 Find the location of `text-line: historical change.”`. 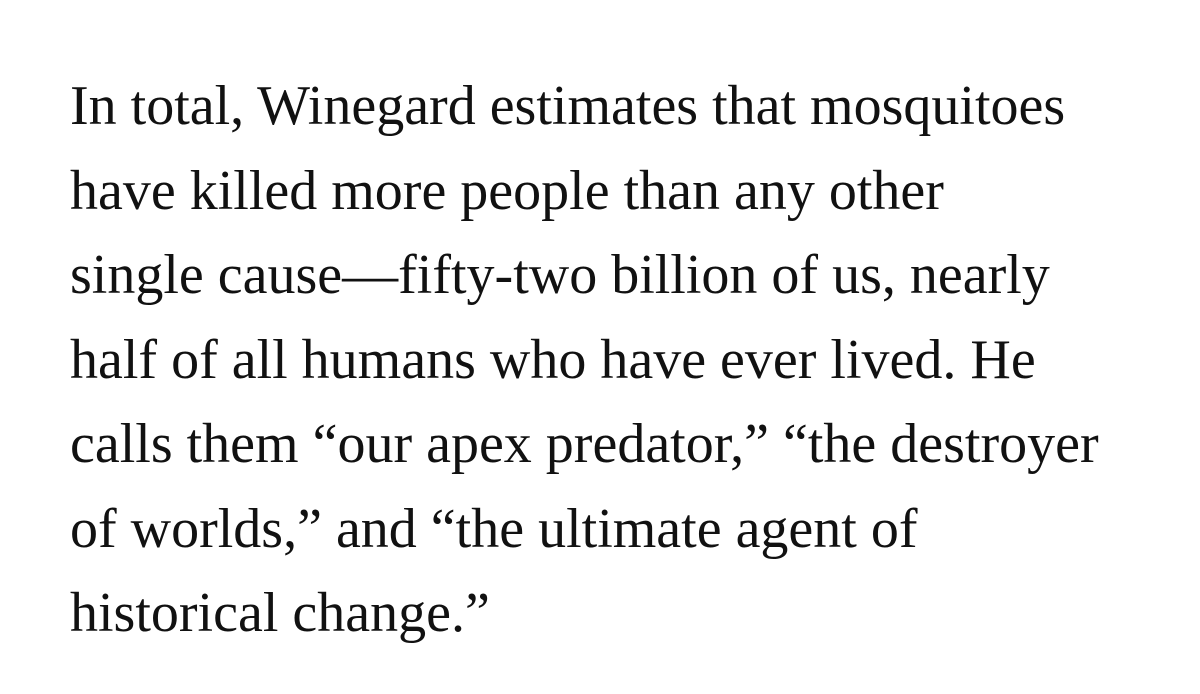

text-line: historical change.” is located at coordinates (280, 613).